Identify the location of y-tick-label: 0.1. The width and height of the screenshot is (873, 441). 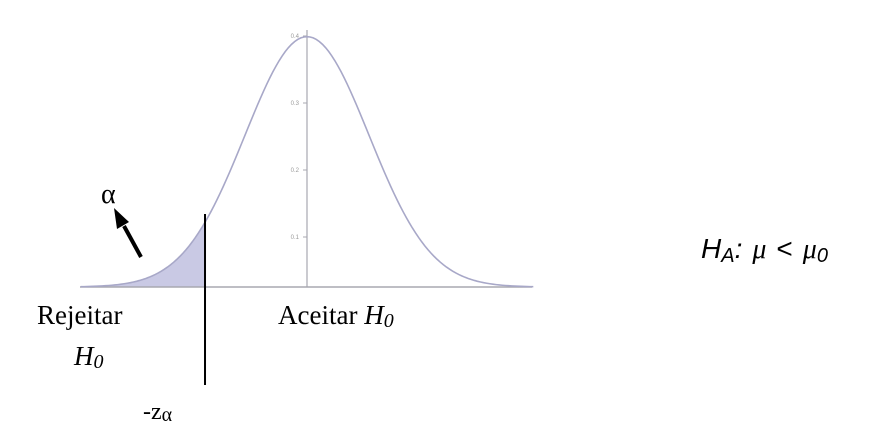
(295, 238).